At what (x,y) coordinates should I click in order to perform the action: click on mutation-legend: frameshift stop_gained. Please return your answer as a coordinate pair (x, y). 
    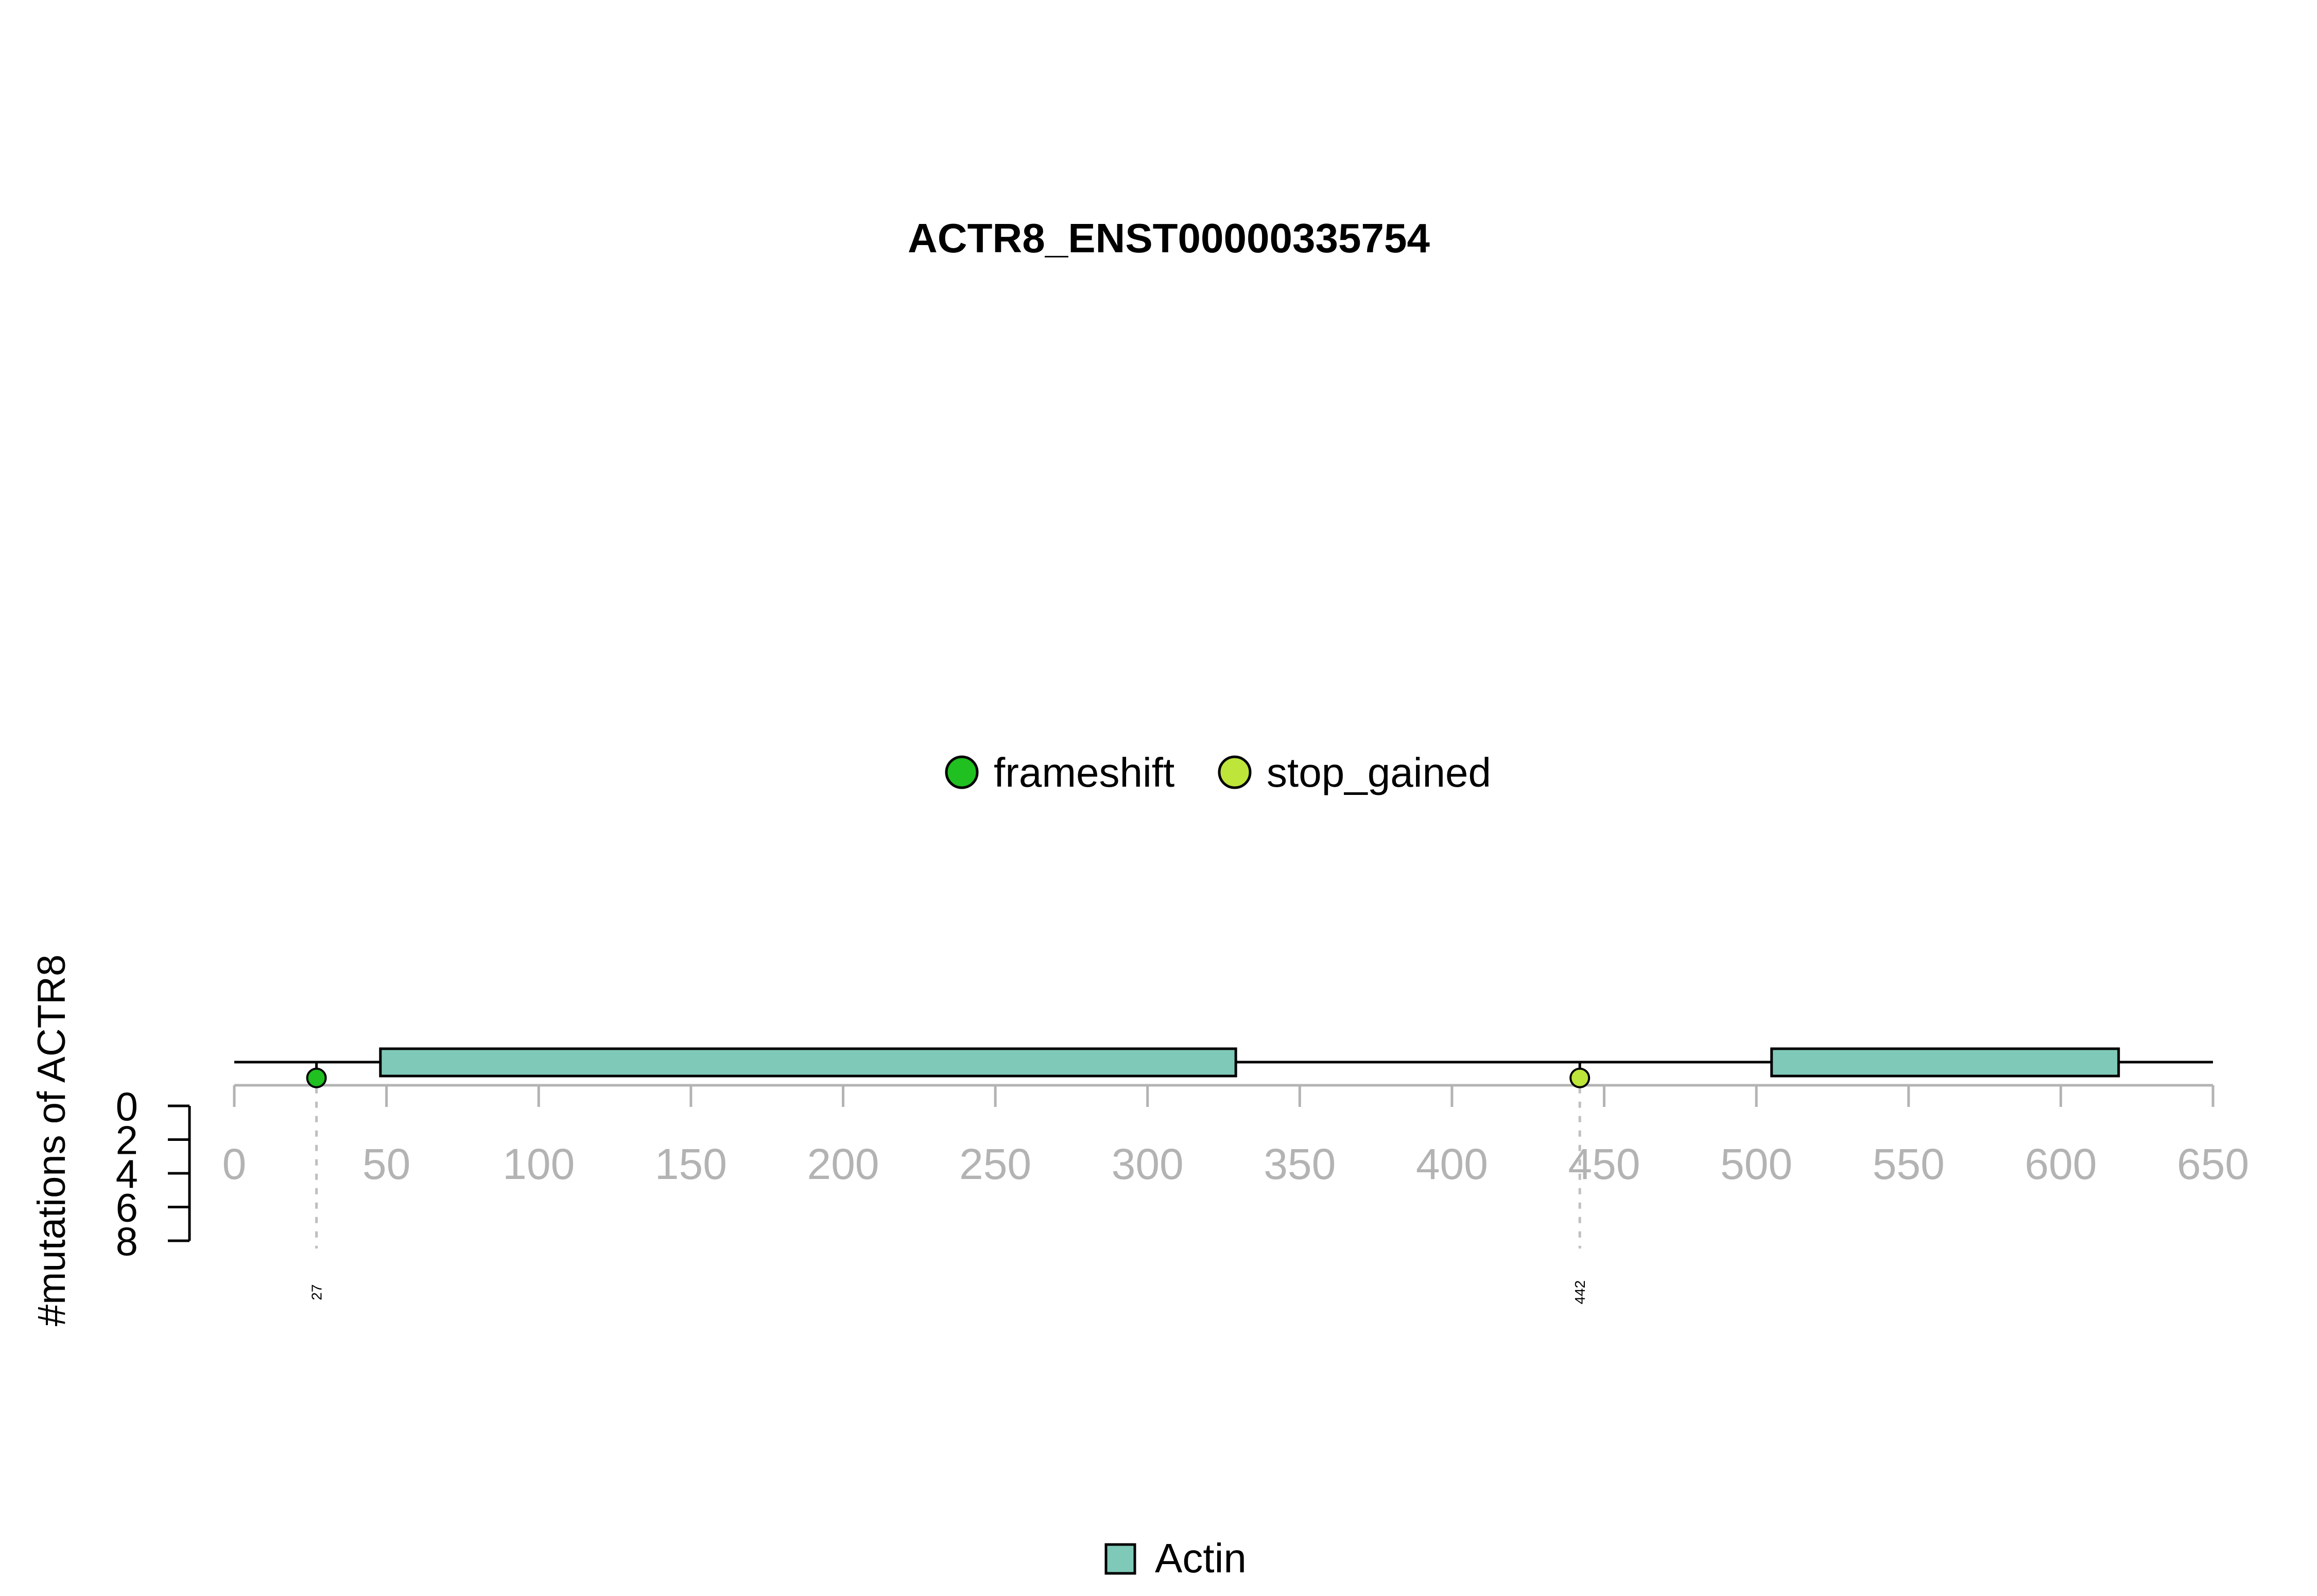
    Looking at the image, I should click on (1218, 773).